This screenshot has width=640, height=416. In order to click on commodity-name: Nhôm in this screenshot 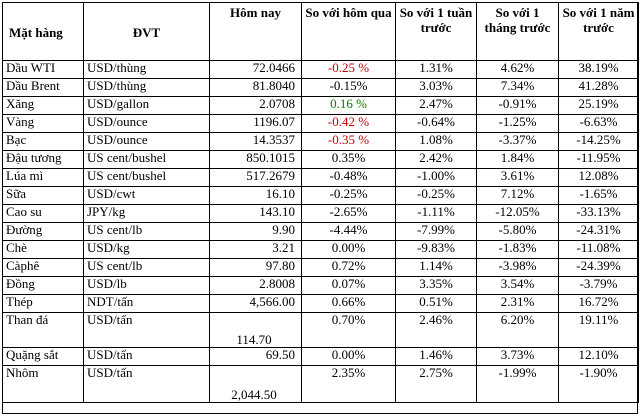, I will do `click(43, 384)`.